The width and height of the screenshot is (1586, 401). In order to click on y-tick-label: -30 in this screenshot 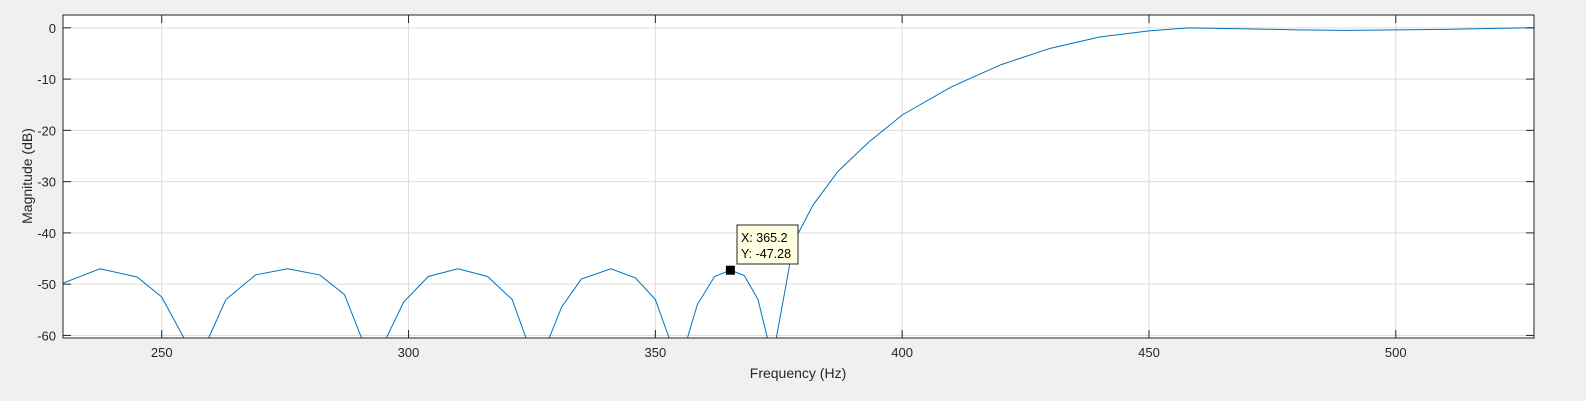, I will do `click(46, 182)`.